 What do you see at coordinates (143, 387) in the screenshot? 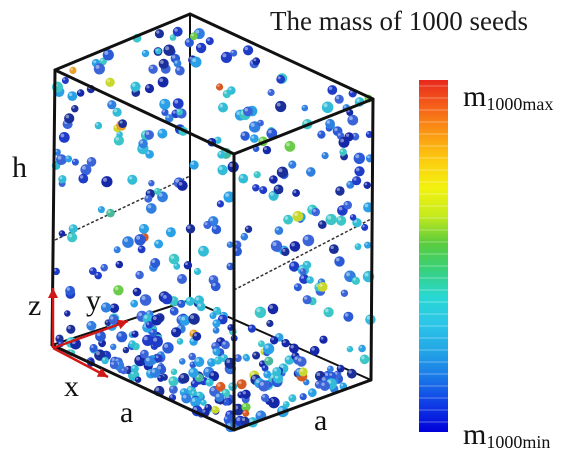
I see `box-edge-front-bottom-left` at bounding box center [143, 387].